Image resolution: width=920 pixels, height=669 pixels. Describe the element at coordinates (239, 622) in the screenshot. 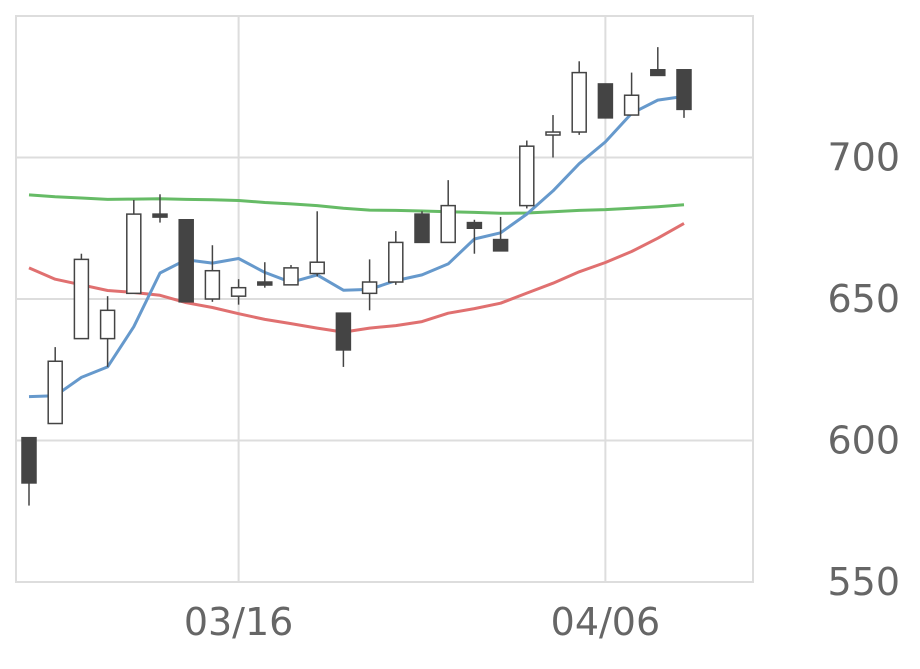

I see `x-tick-label: 03/16` at that location.